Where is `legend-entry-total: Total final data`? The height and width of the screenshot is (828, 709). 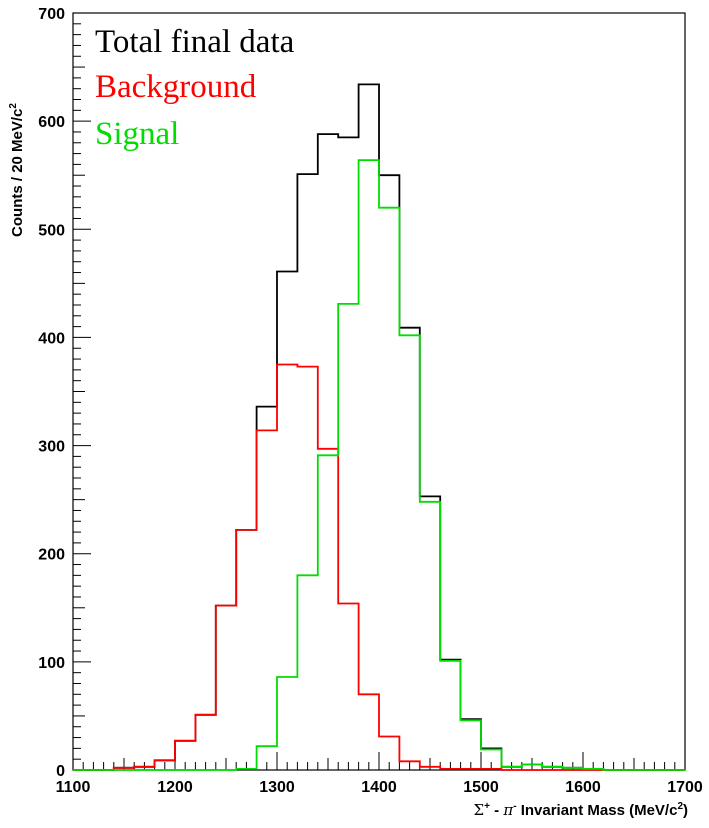
legend-entry-total: Total final data is located at coordinates (195, 42).